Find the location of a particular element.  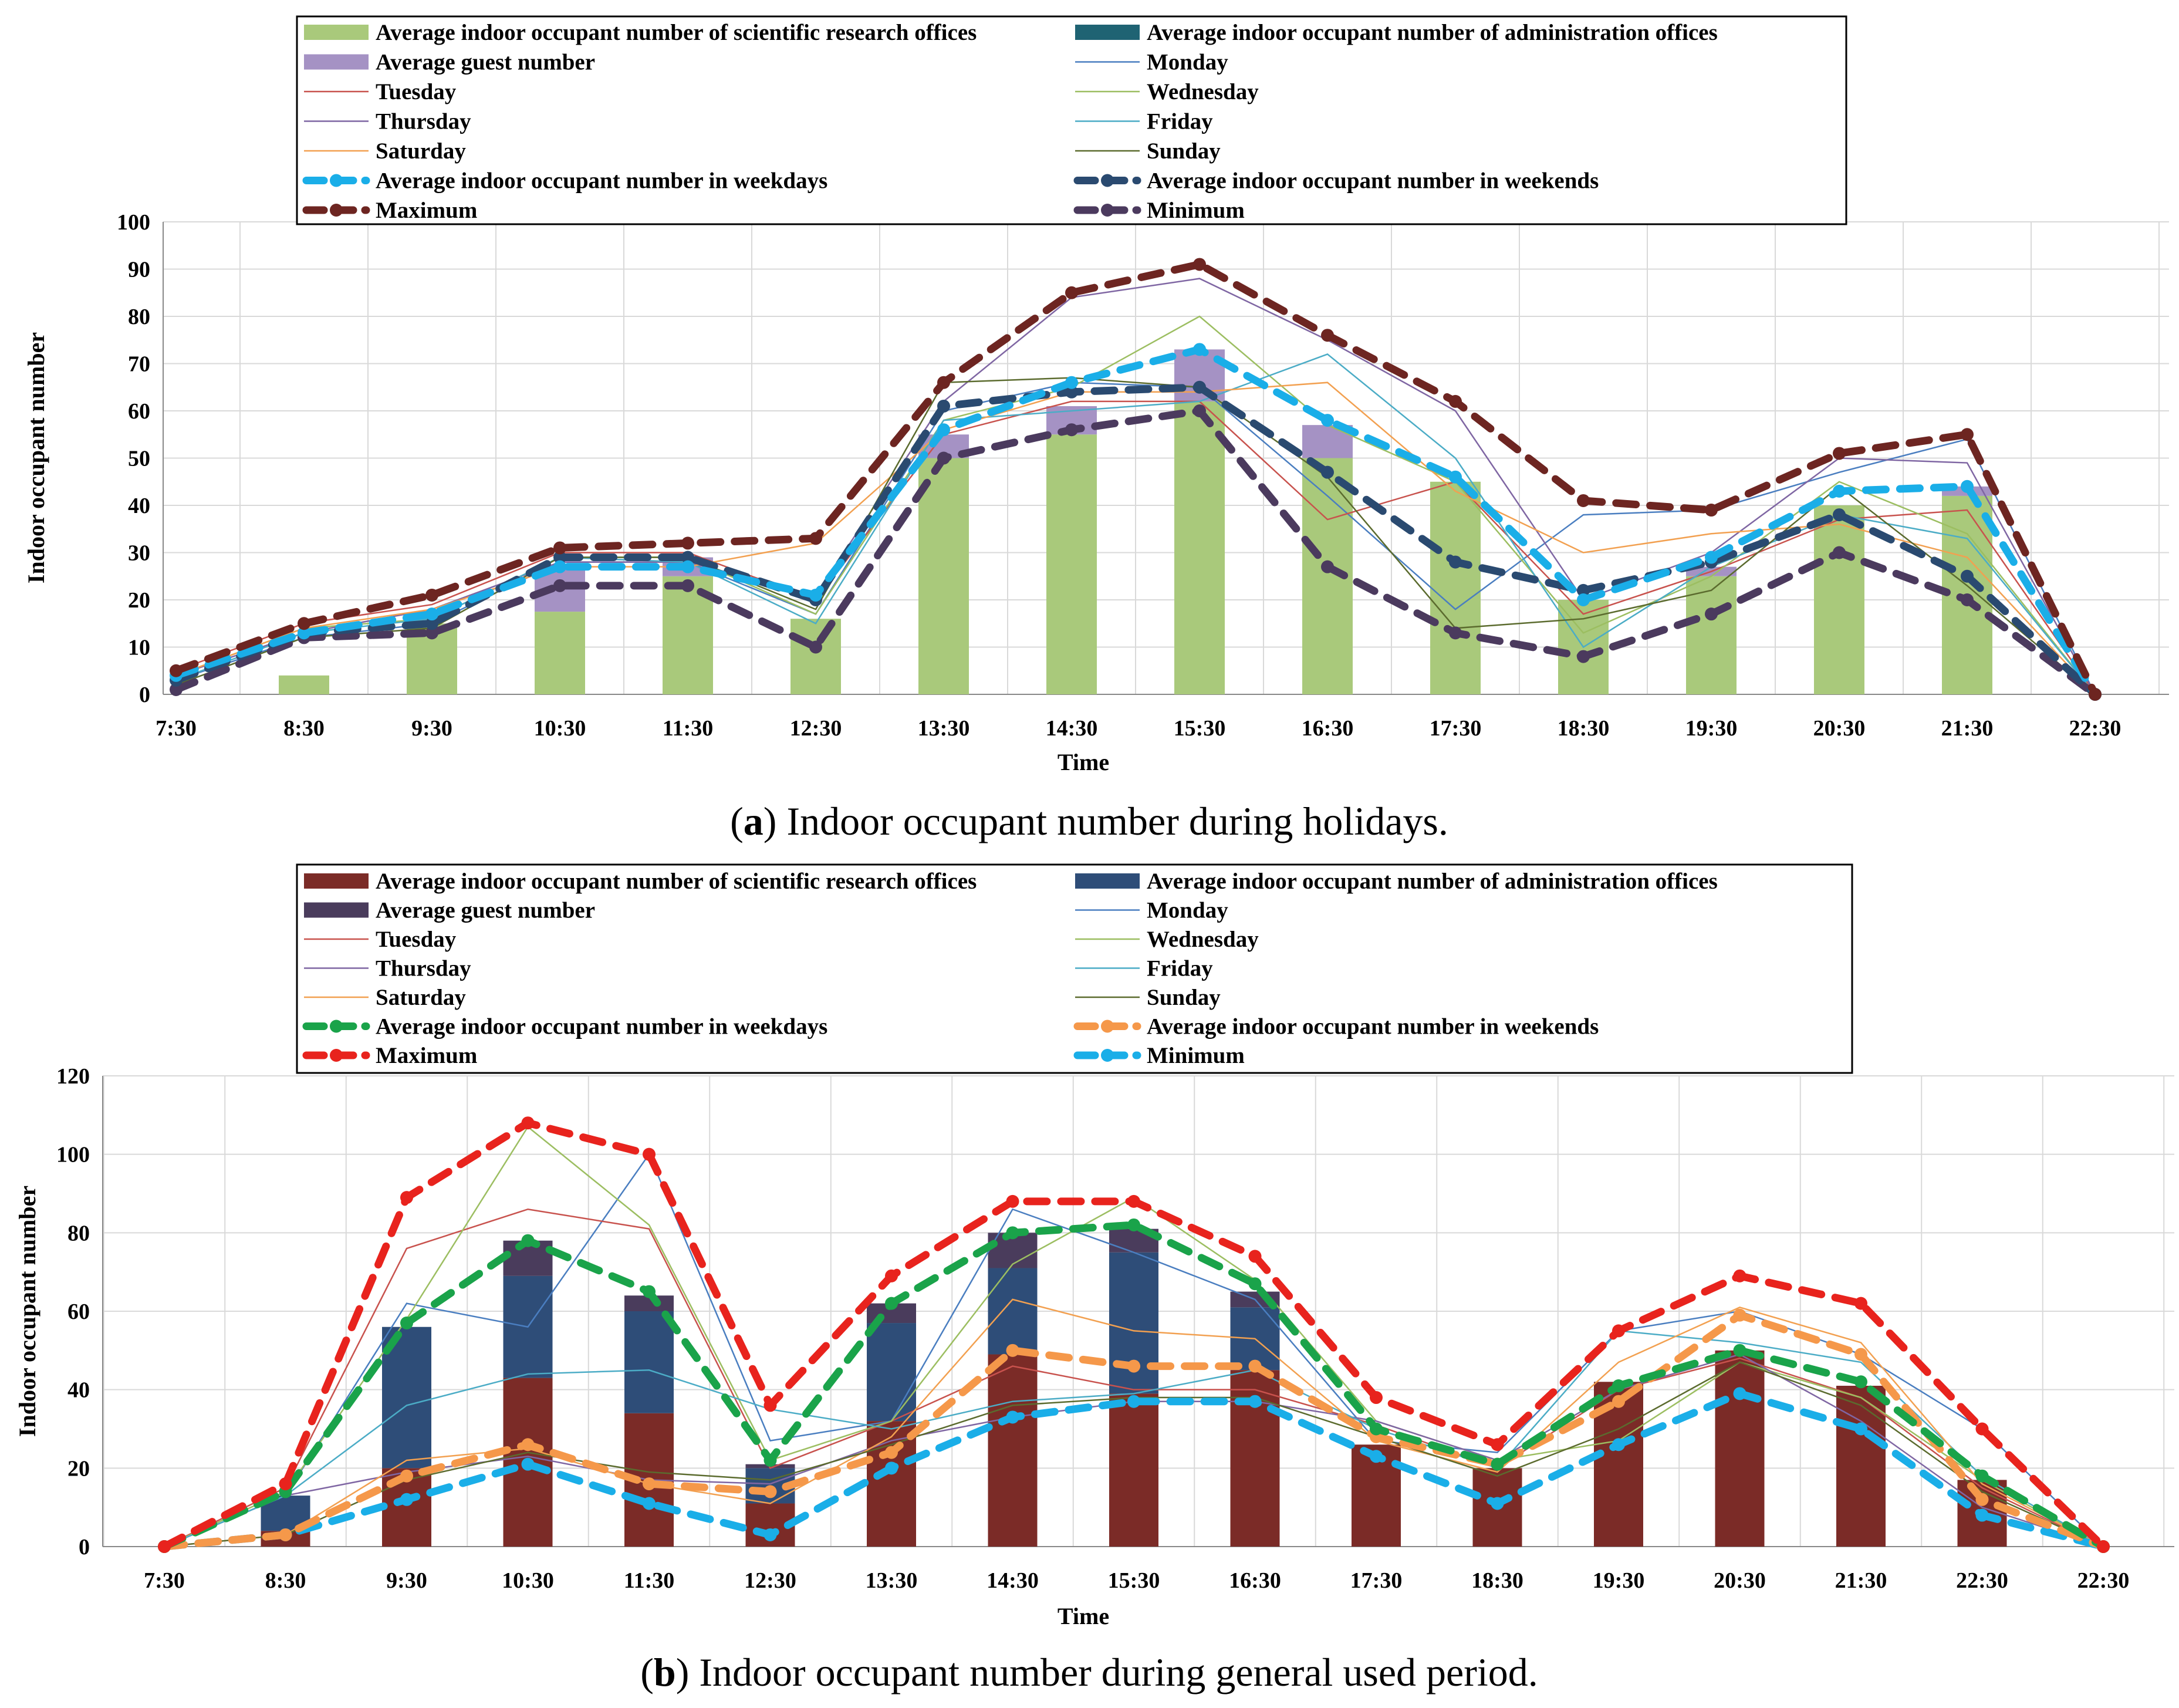

legend-label-tuesday: Tuesday is located at coordinates (416, 939).